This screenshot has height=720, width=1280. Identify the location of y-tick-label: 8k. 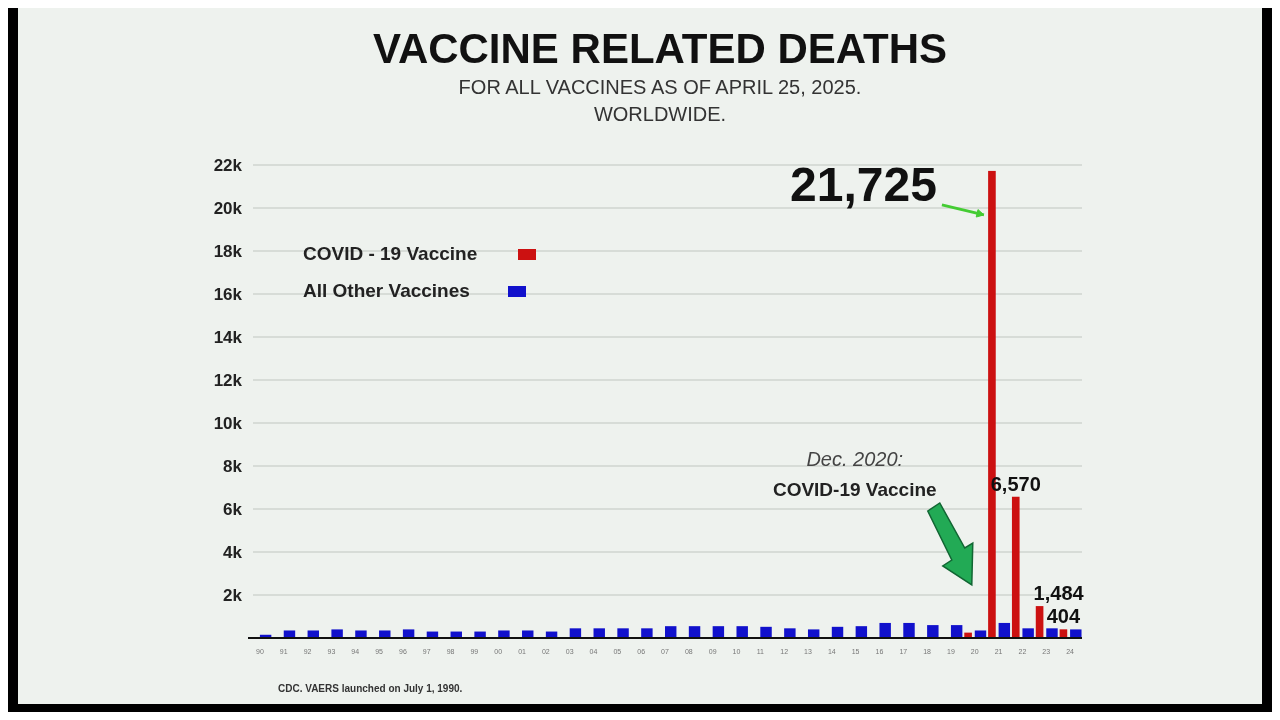
(233, 466).